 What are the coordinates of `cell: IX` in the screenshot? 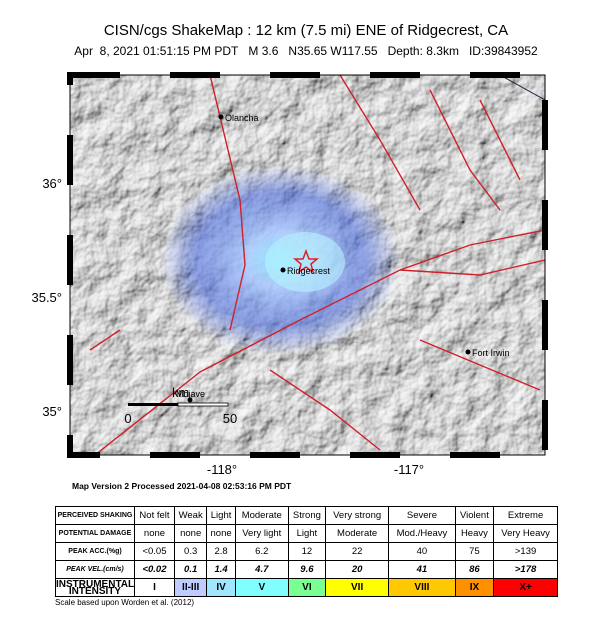 It's located at (474, 587).